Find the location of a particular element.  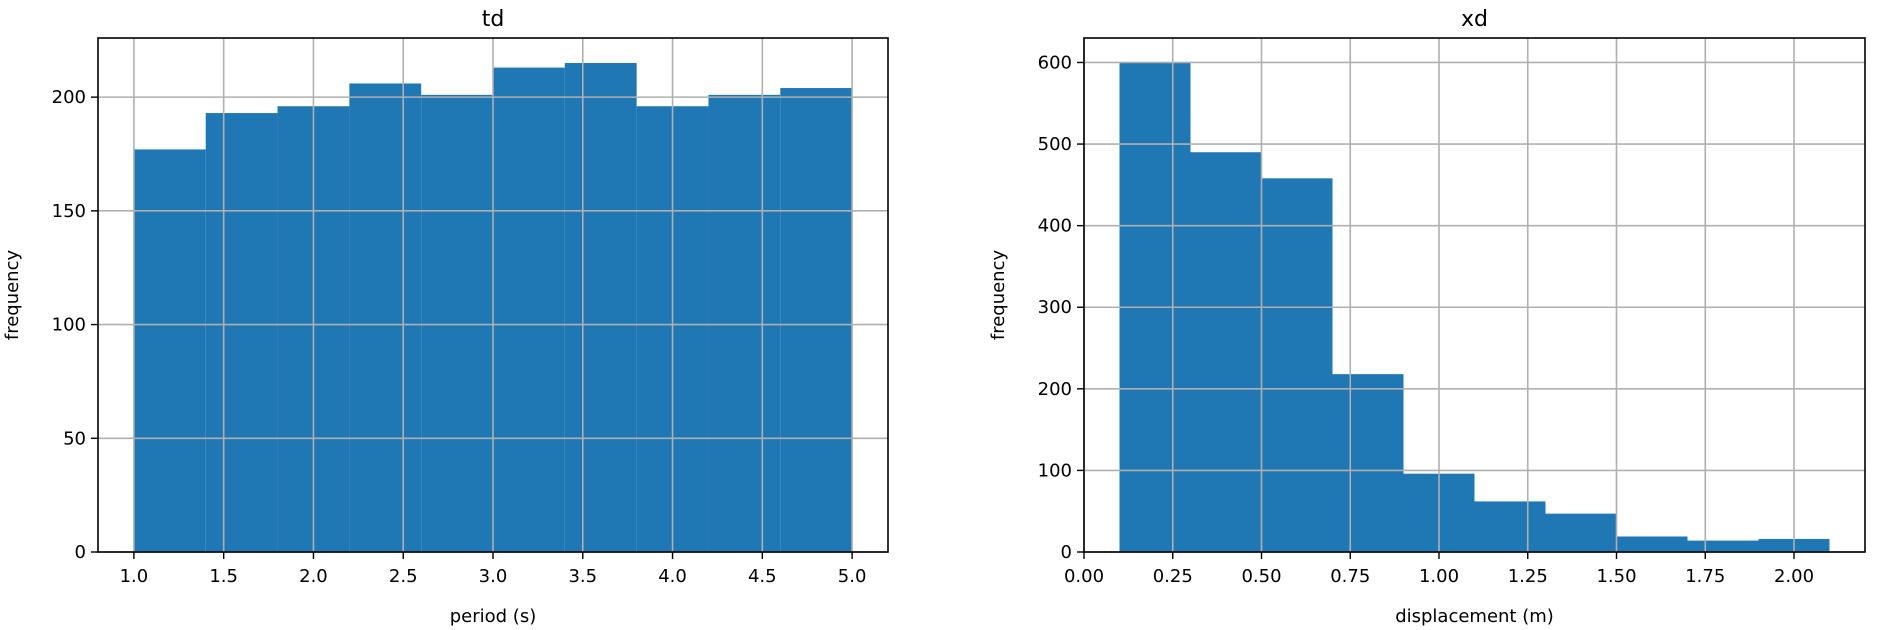

y-tick-label: 600 is located at coordinates (1055, 62).